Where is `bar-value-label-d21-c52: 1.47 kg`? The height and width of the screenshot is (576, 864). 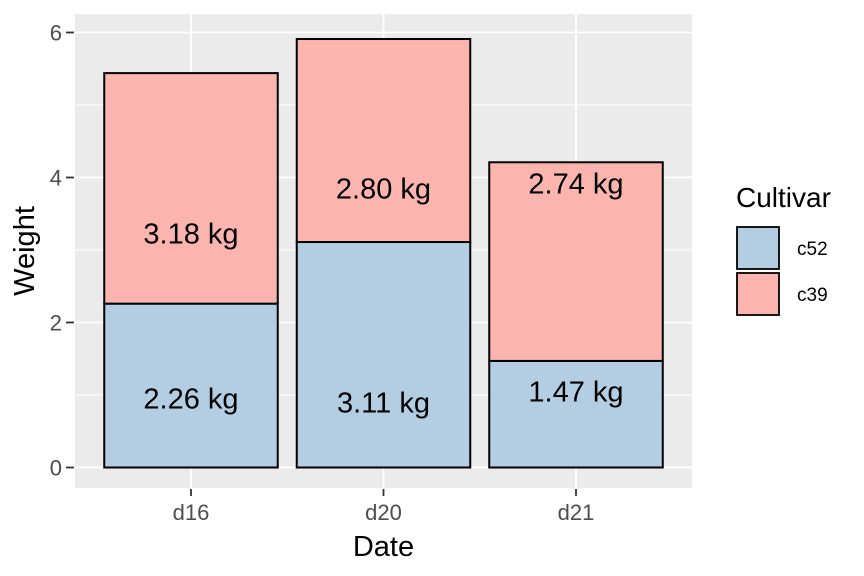
bar-value-label-d21-c52: 1.47 kg is located at coordinates (575, 392).